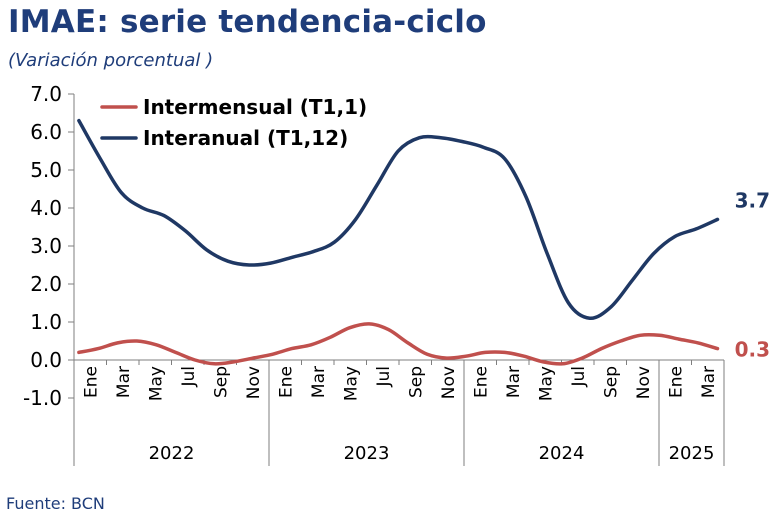  What do you see at coordinates (752, 350) in the screenshot?
I see `end-label-intermensual: 0.3` at bounding box center [752, 350].